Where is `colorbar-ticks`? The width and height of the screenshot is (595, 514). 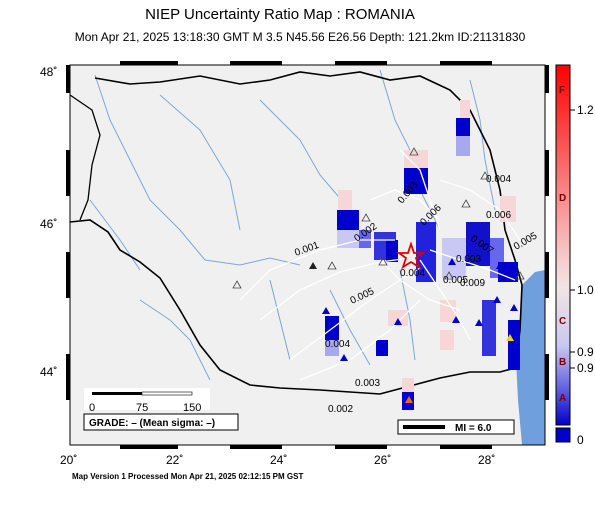
colorbar-ticks is located at coordinates (572, 239).